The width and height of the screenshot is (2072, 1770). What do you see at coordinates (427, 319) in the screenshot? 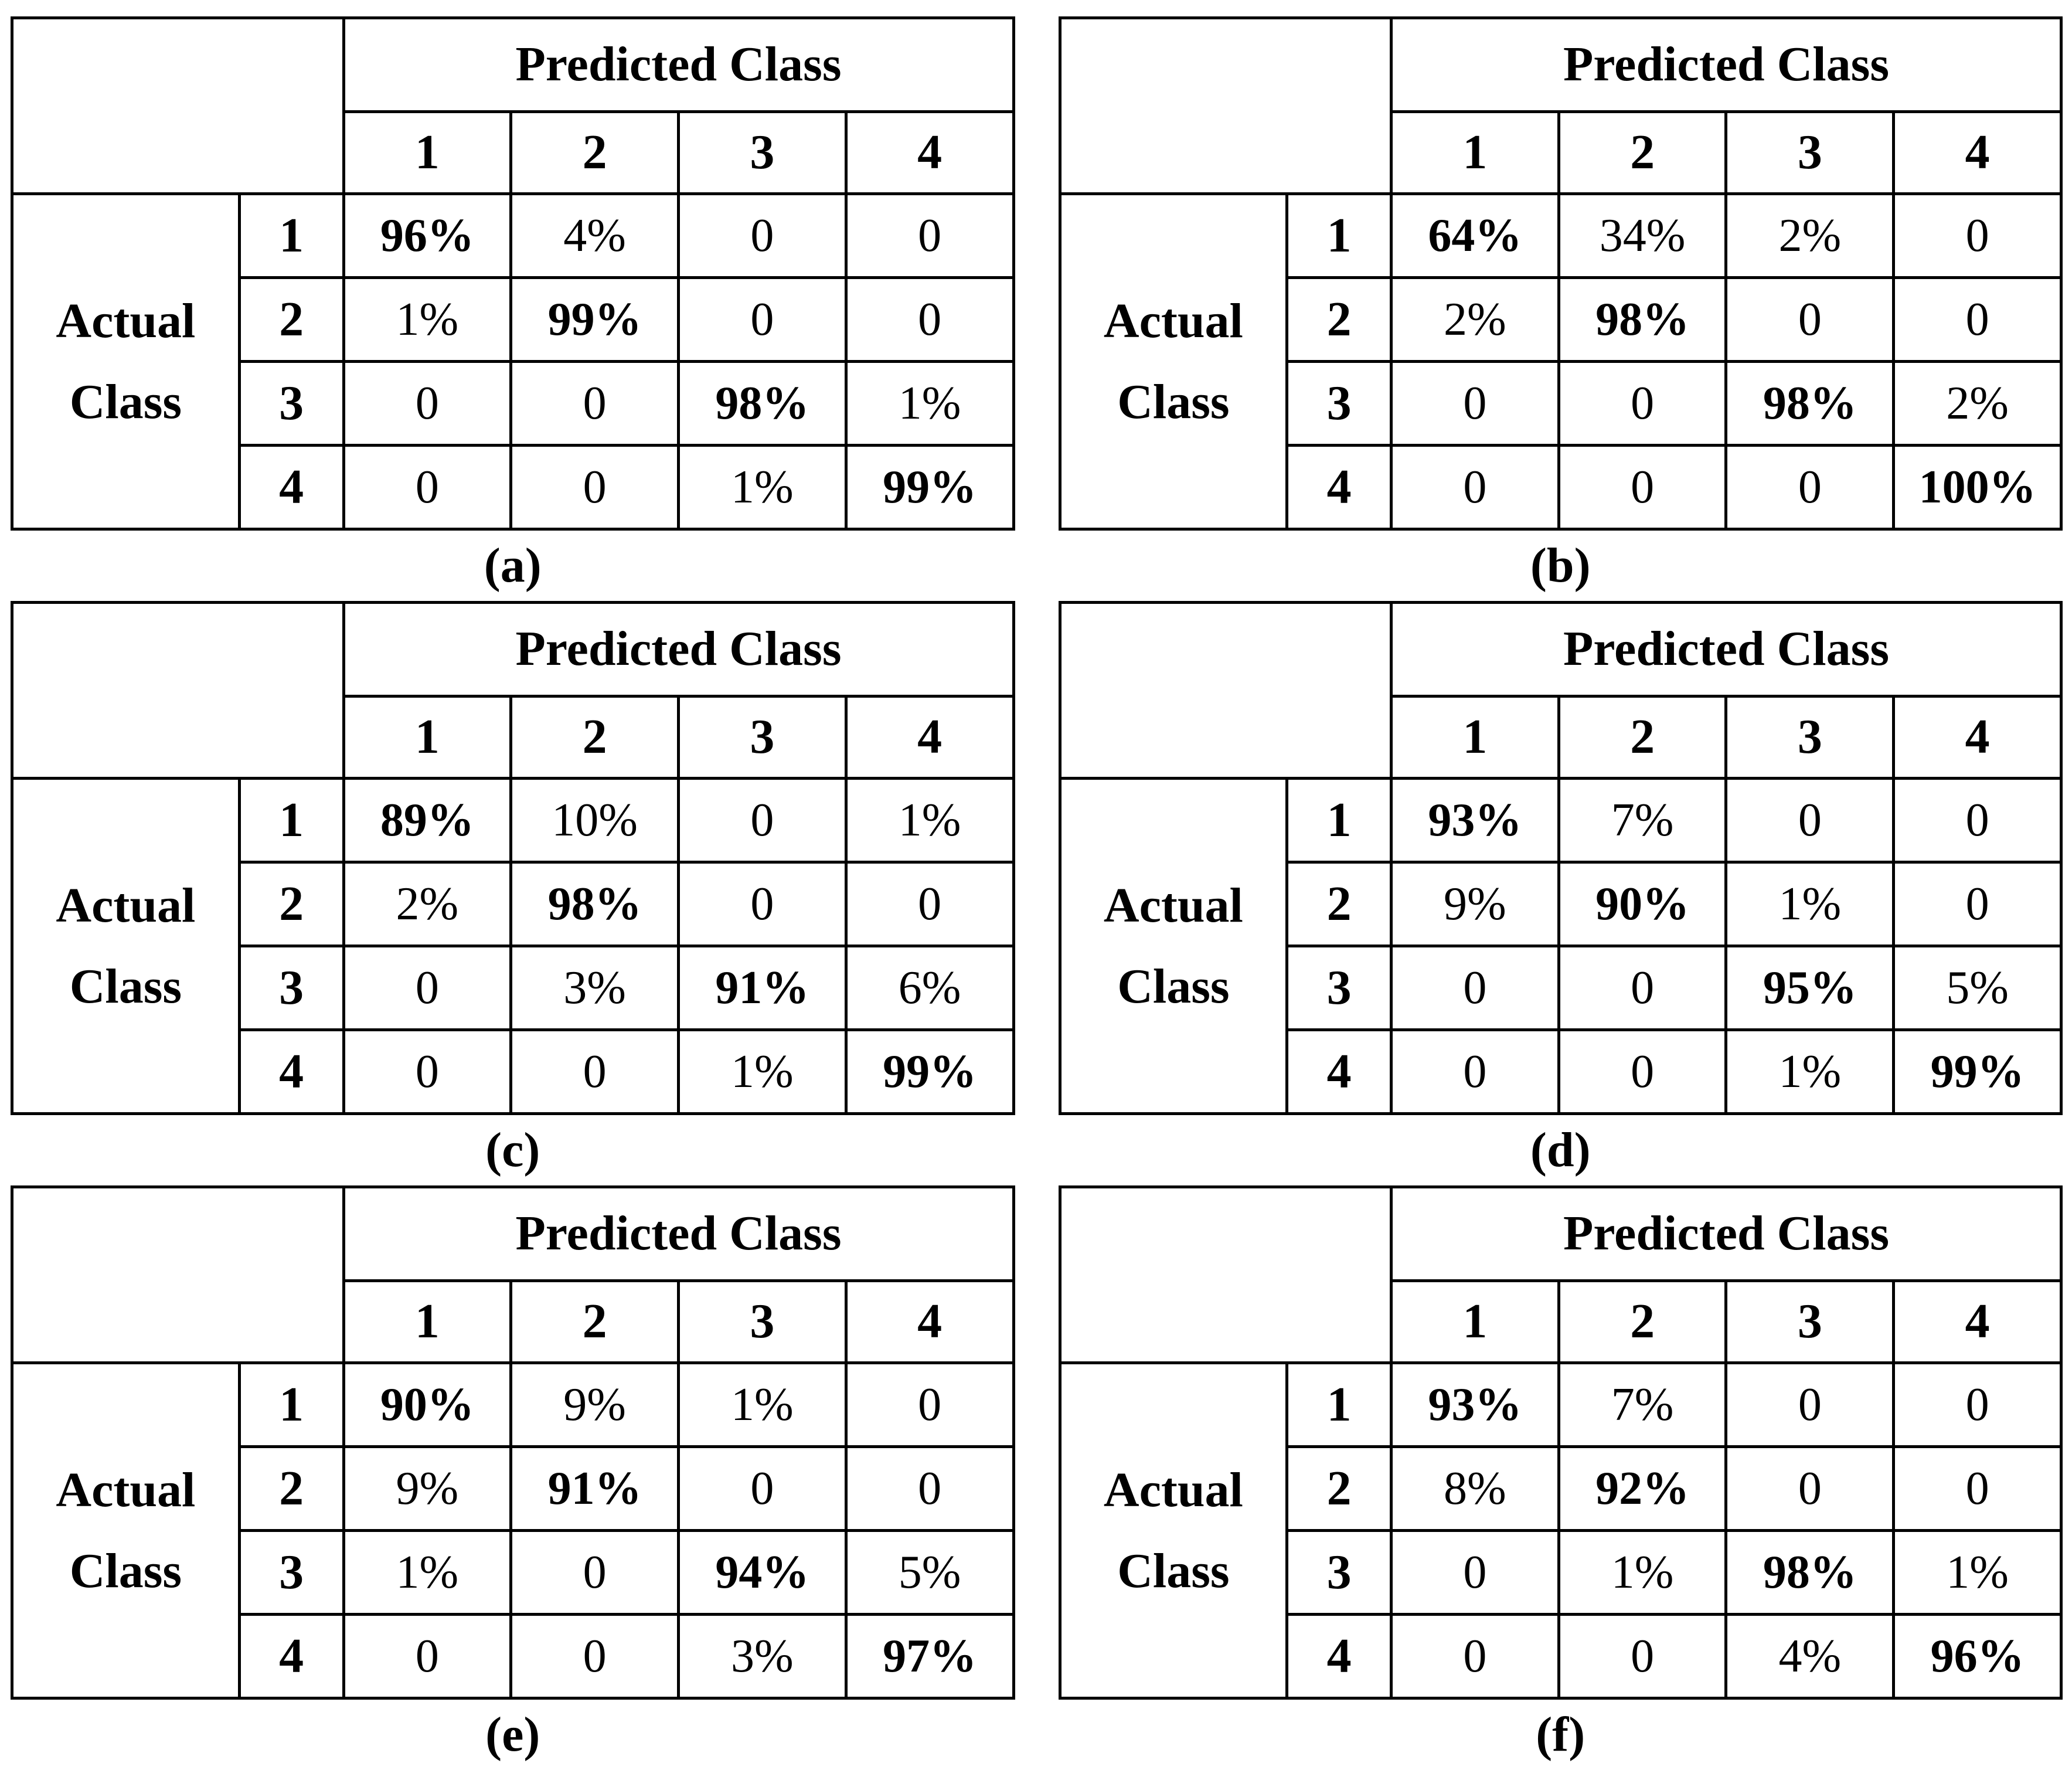
I see `matrix-a-value-r2c1: 1%` at bounding box center [427, 319].